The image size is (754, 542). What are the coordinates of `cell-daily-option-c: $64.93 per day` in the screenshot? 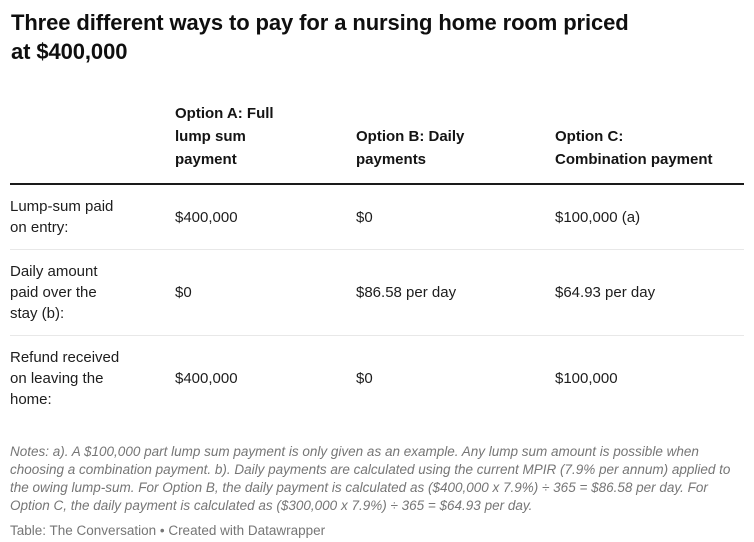 It's located at (649, 292).